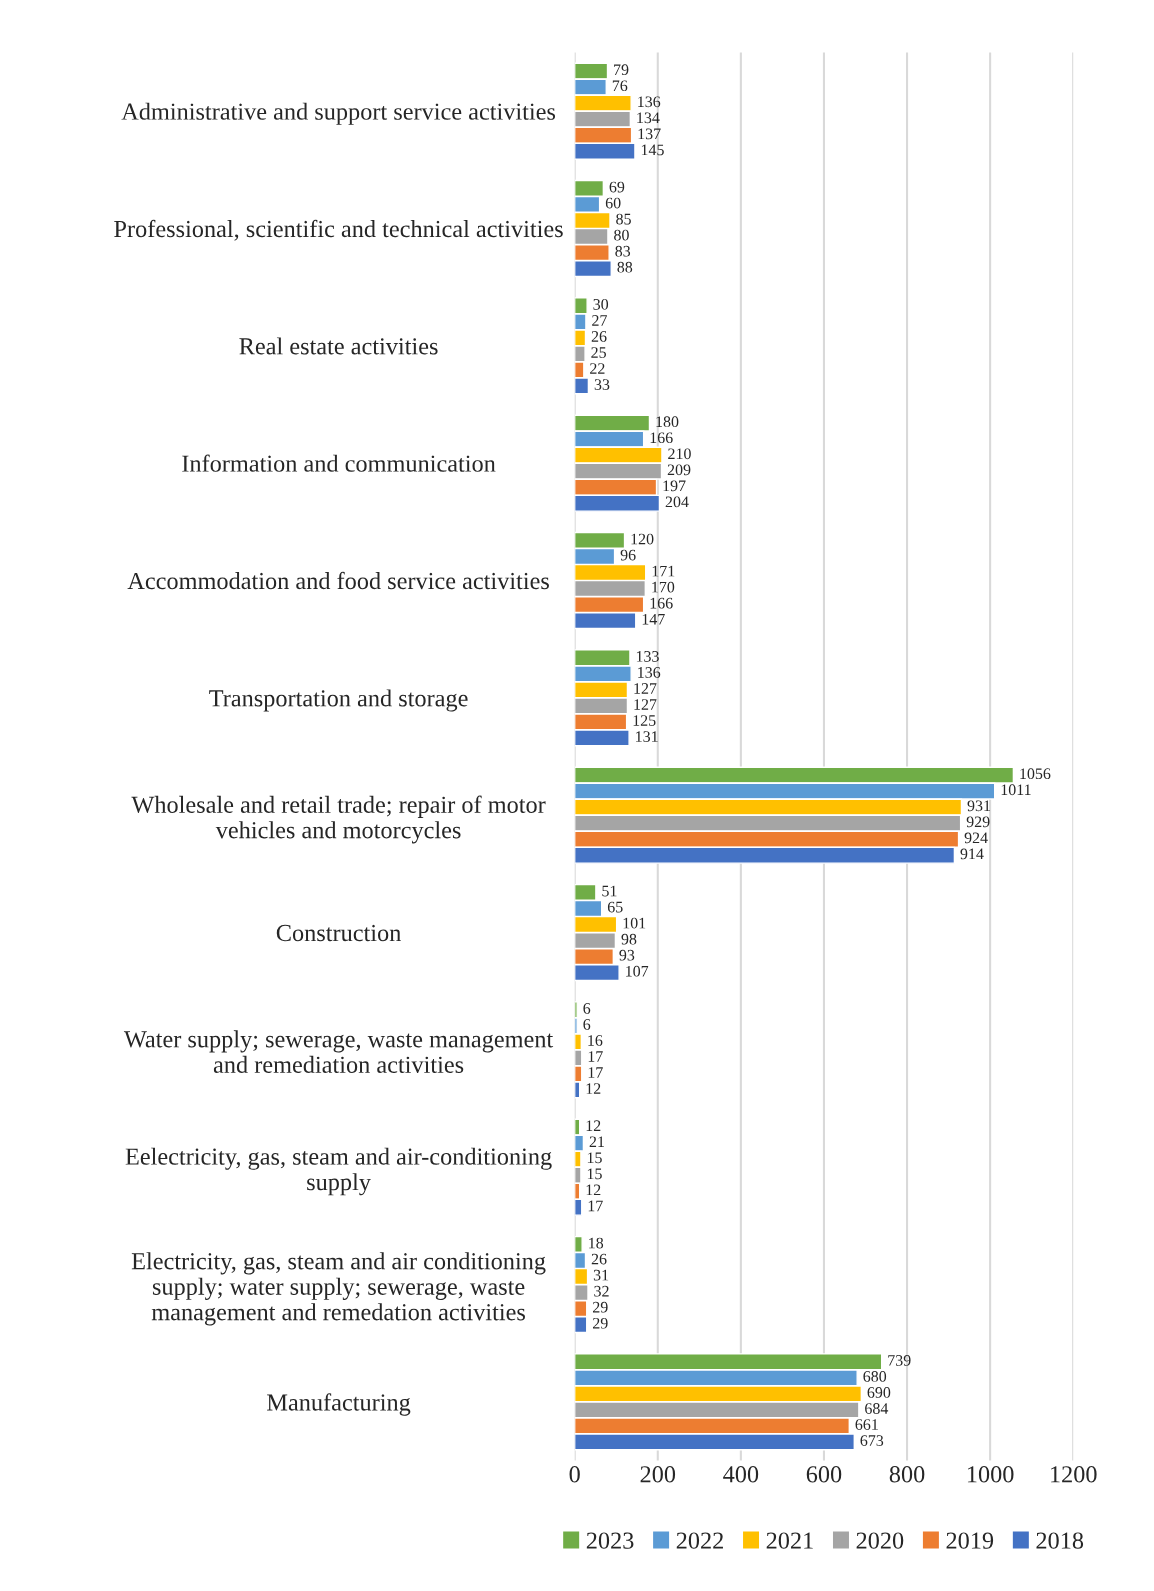 The height and width of the screenshot is (1591, 1154). What do you see at coordinates (596, 1243) in the screenshot?
I see `data-label: 18` at bounding box center [596, 1243].